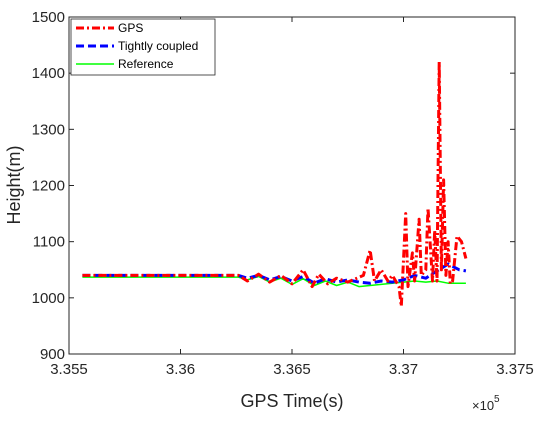 The image size is (550, 423). I want to click on legend-label-gps: GPS, so click(130, 28).